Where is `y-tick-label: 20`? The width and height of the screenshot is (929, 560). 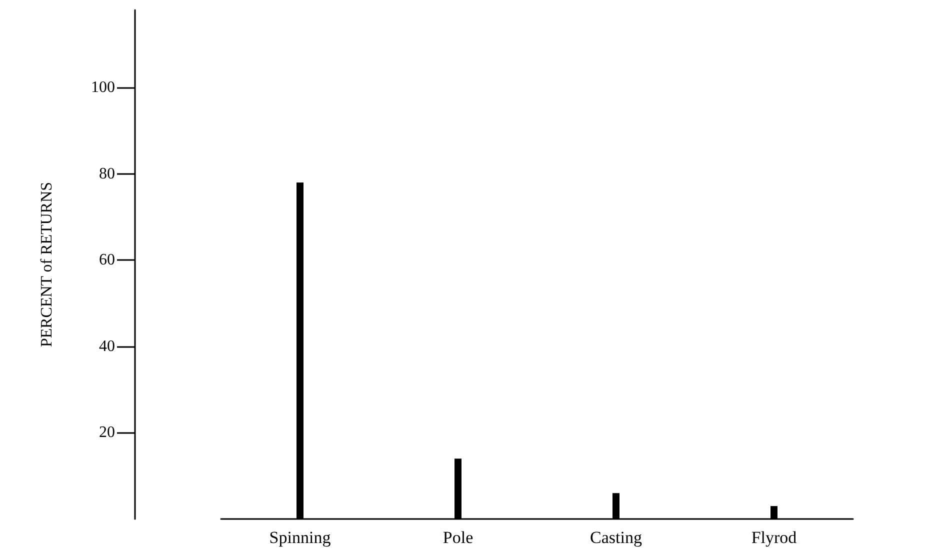 y-tick-label: 20 is located at coordinates (107, 433).